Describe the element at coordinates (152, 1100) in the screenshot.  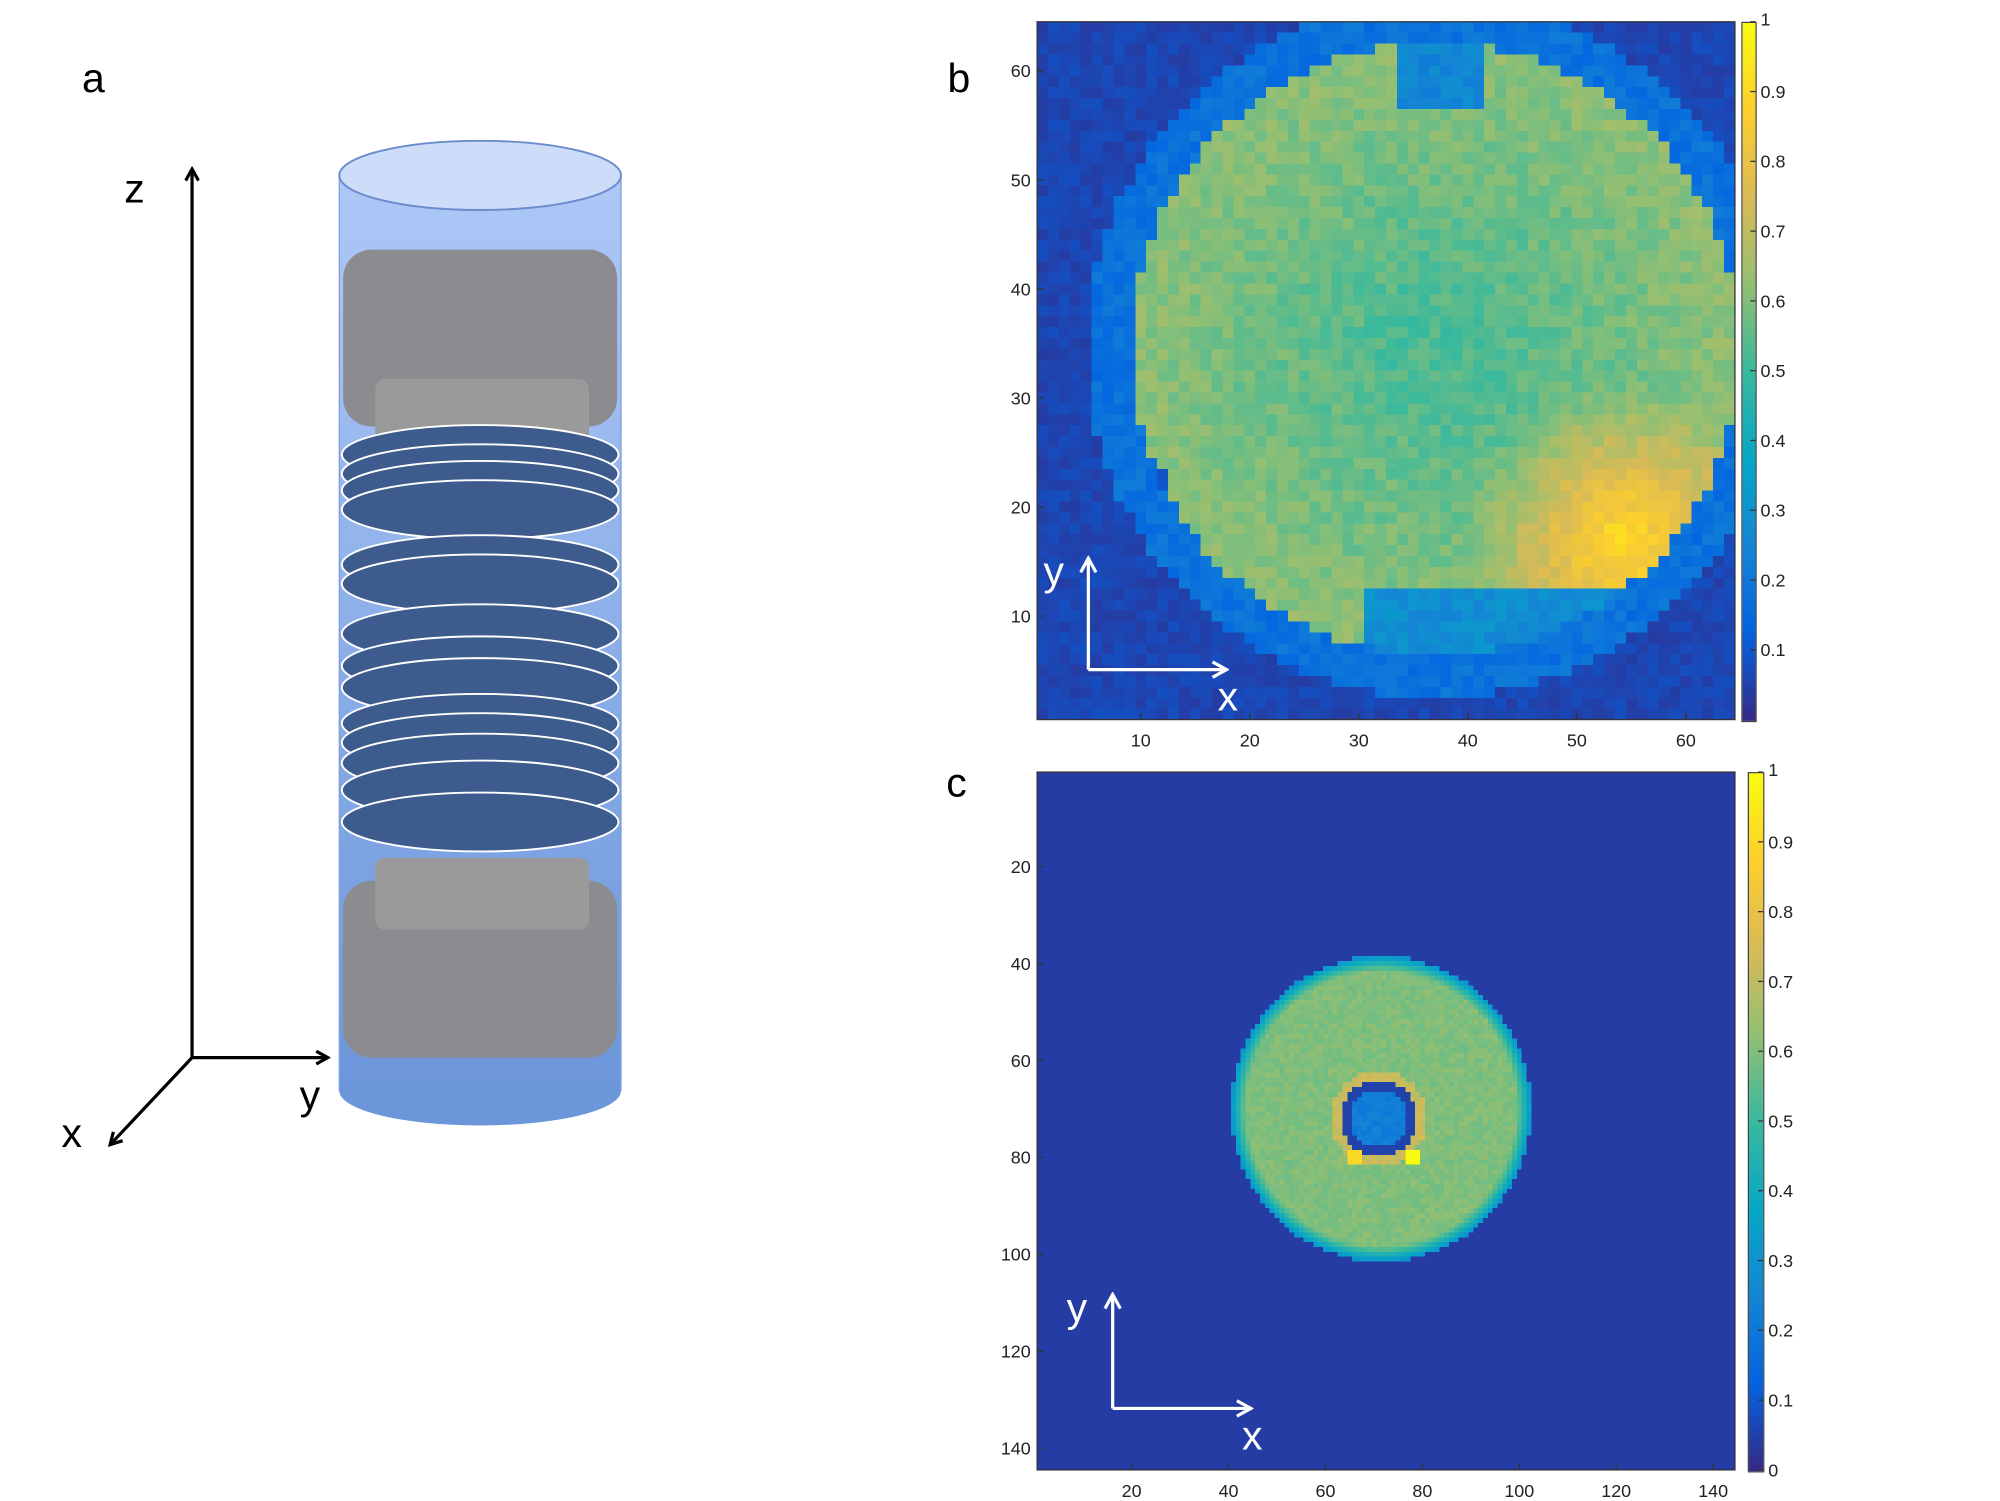
I see `x-axis-arrow` at that location.